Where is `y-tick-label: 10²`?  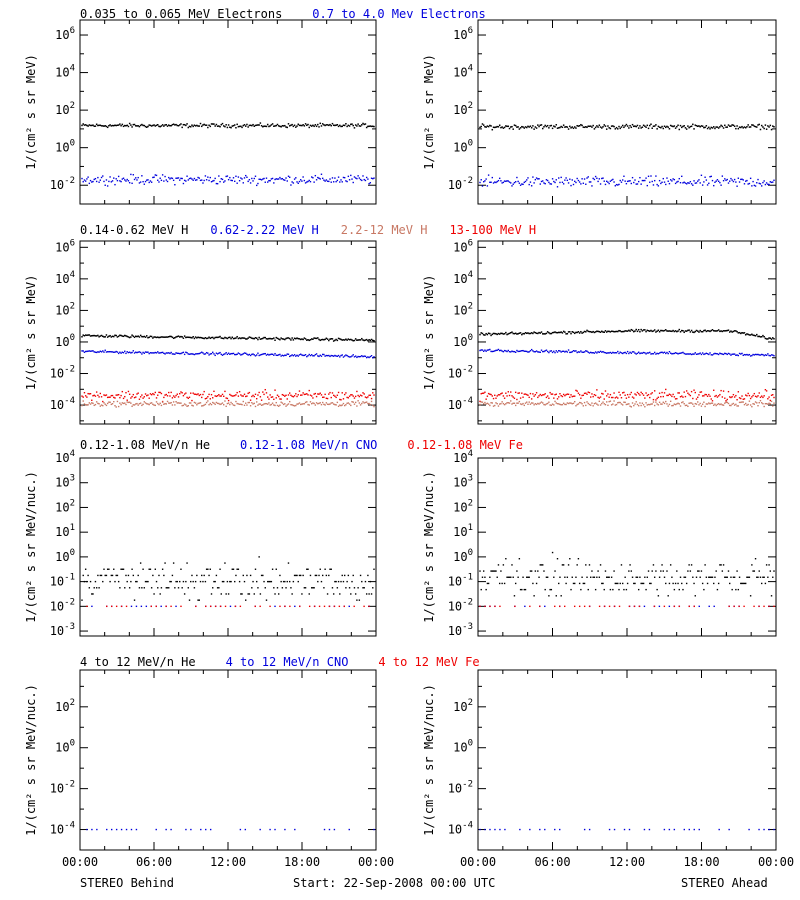 y-tick-label: 10² is located at coordinates (65, 109).